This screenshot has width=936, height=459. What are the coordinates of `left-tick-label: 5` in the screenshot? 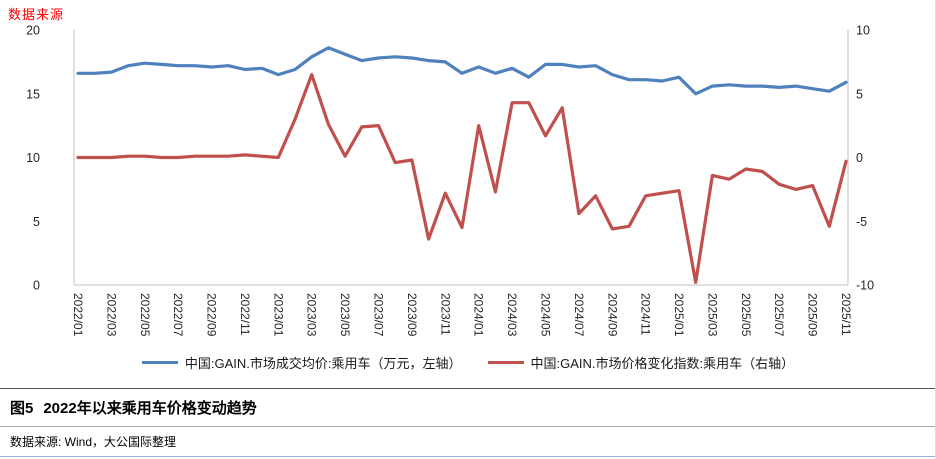 It's located at (36, 222).